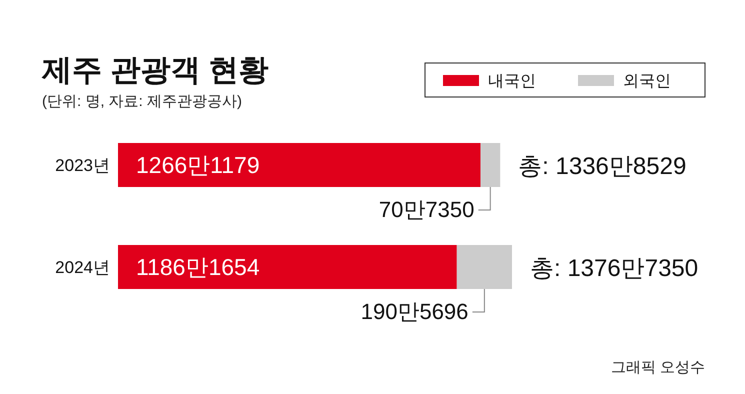 The width and height of the screenshot is (745, 394). What do you see at coordinates (512, 81) in the screenshot?
I see `legend-label: 내국인` at bounding box center [512, 81].